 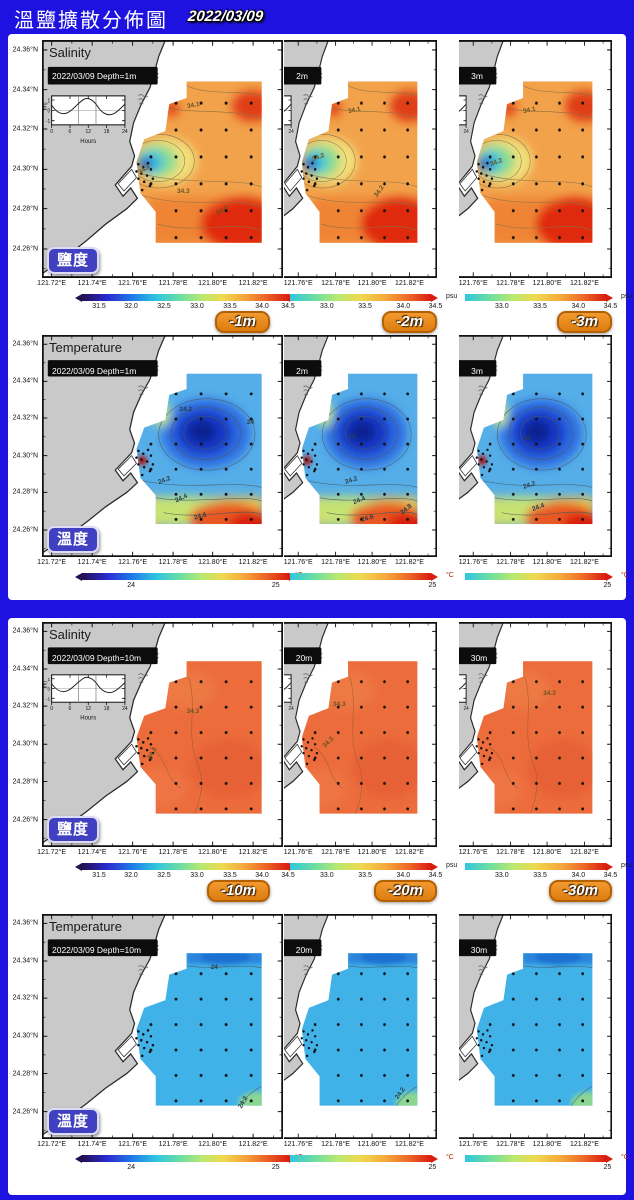 What do you see at coordinates (73, 1121) in the screenshot?
I see `temperature-badge: 溫度` at bounding box center [73, 1121].